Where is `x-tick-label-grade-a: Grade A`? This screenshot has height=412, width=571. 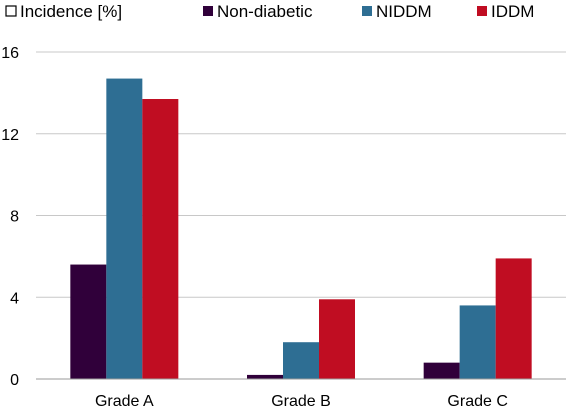
x-tick-label-grade-a: Grade A is located at coordinates (124, 401).